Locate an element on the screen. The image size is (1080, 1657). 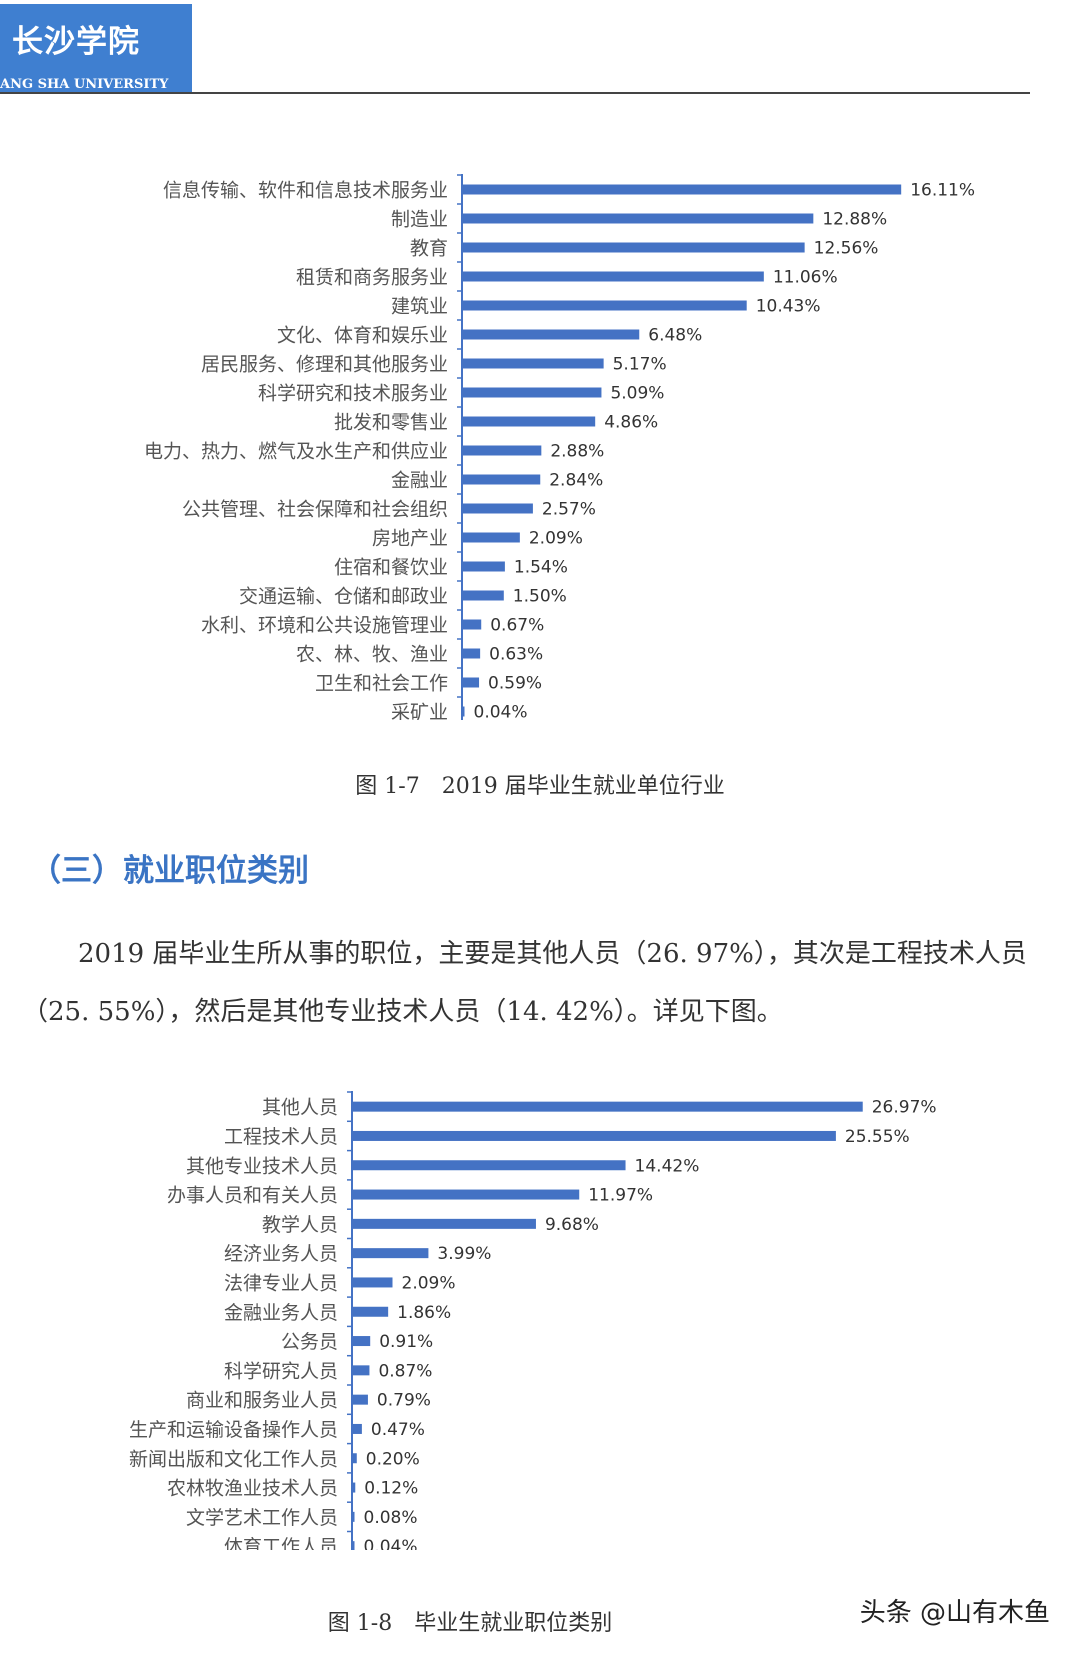
value-label: 5.09% is located at coordinates (637, 394).